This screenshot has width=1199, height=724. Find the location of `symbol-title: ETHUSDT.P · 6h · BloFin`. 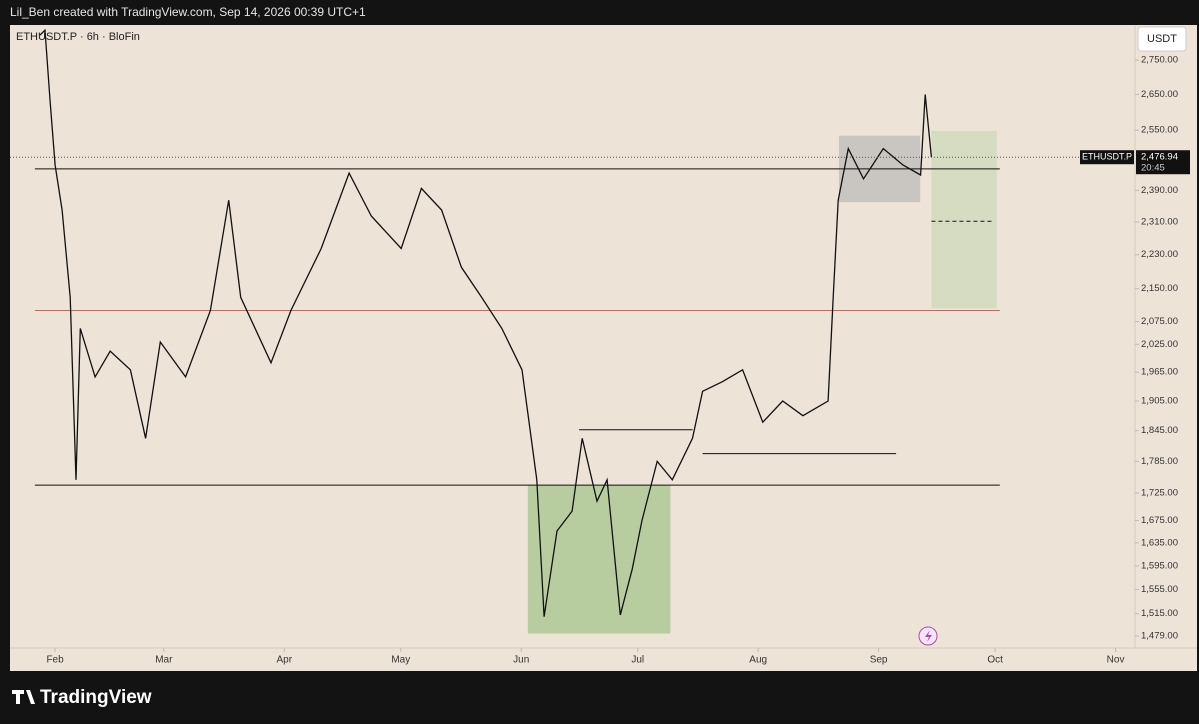

symbol-title: ETHUSDT.P · 6h · BloFin is located at coordinates (78, 37).